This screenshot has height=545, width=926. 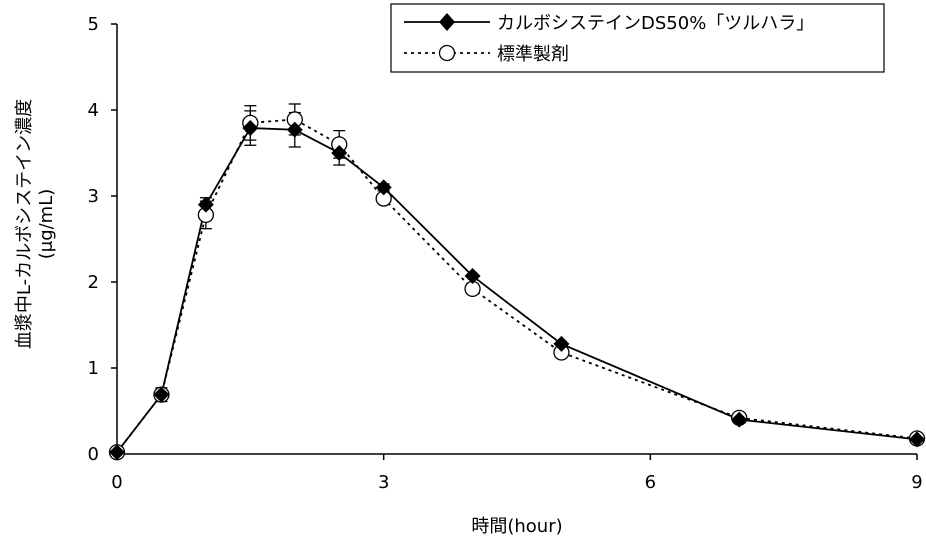 I want to click on x-tick-label: 0, so click(x=116, y=482).